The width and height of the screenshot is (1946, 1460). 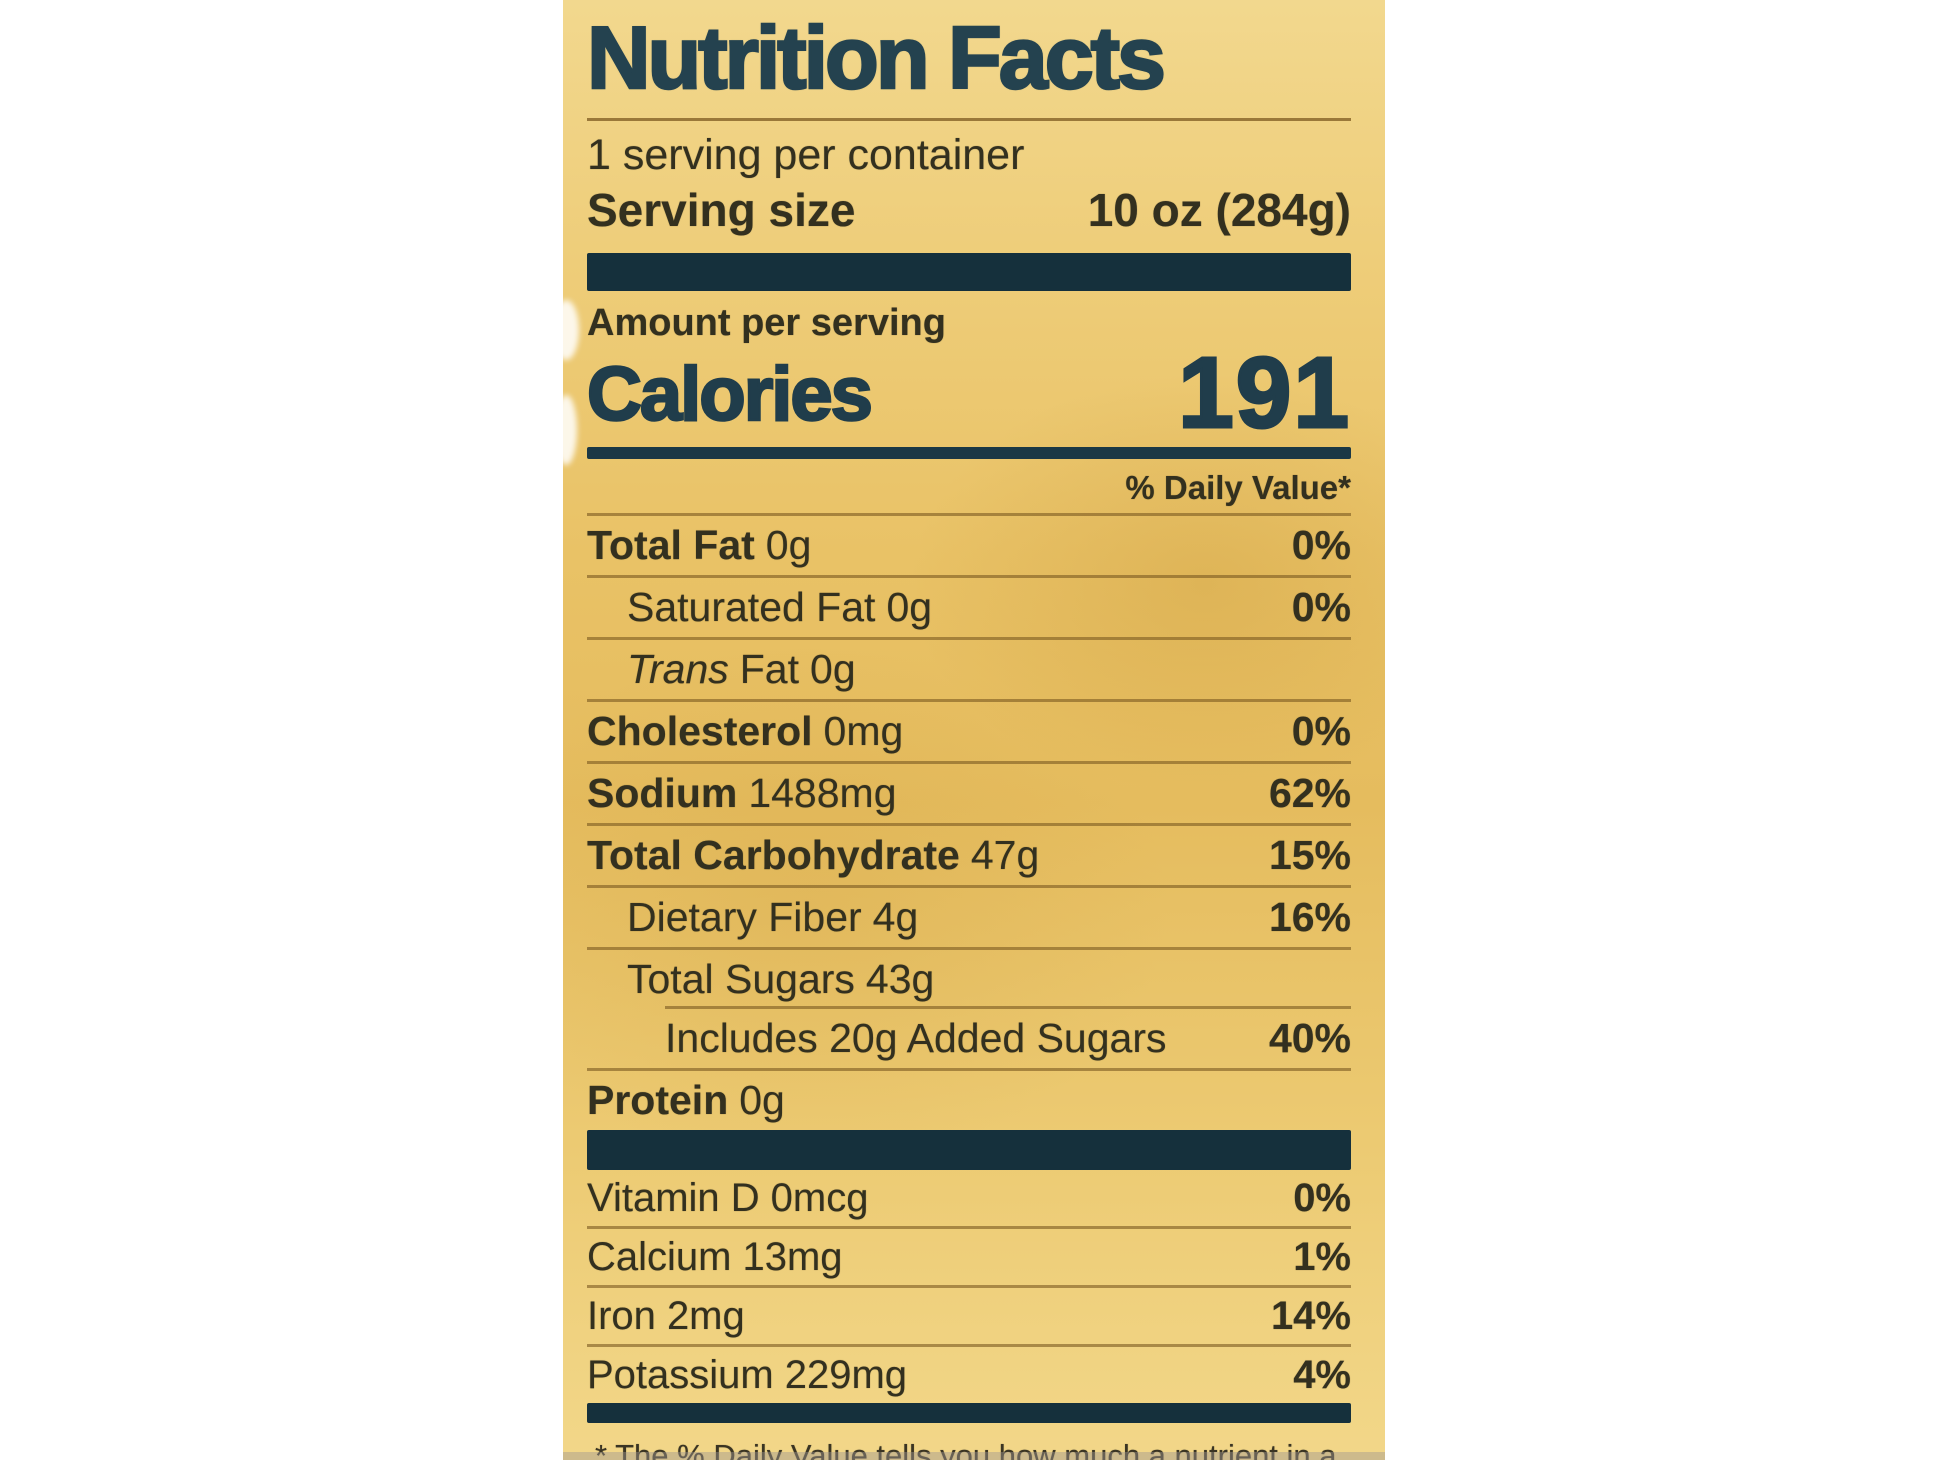 I want to click on nutrient-row-saturated-fat: Saturated Fat 0g 0%, so click(x=969, y=609).